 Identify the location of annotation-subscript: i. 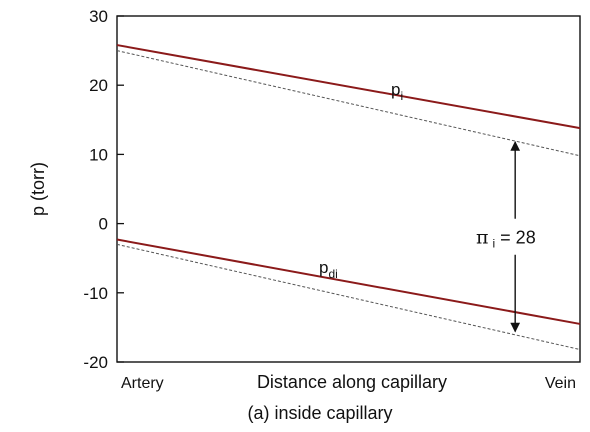
(494, 244).